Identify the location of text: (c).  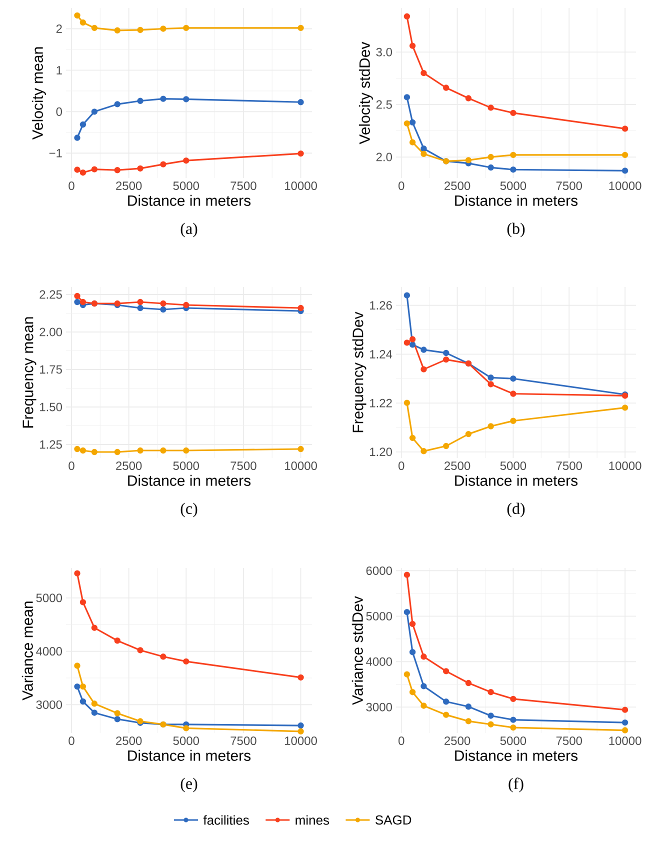
(189, 510).